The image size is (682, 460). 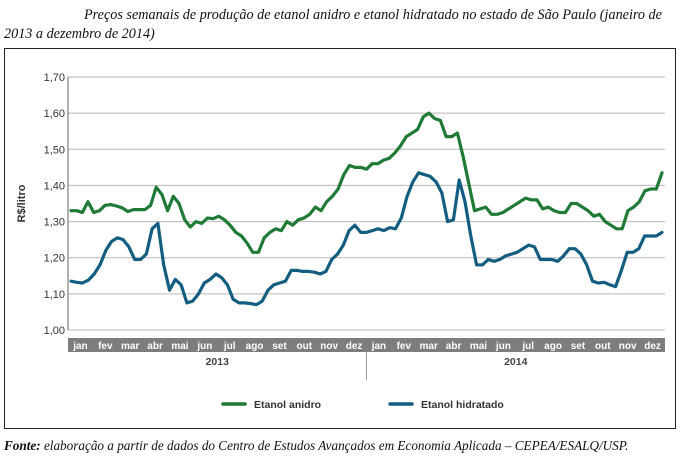 I want to click on source-label: Fonte:, so click(x=22, y=445).